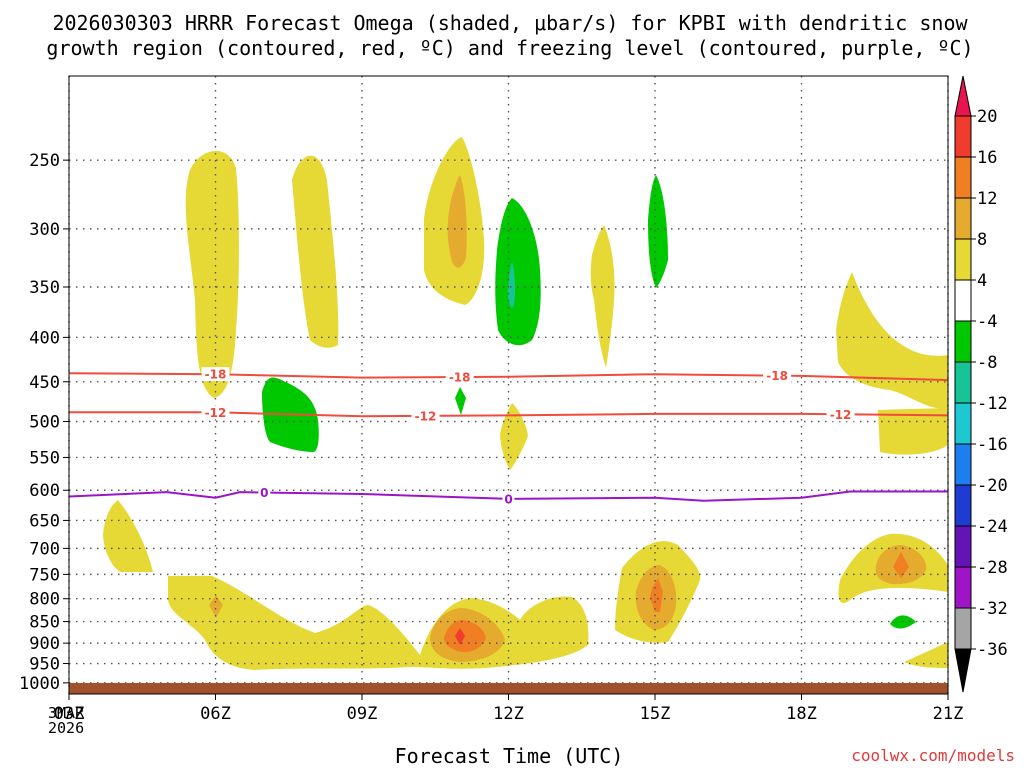 The width and height of the screenshot is (1024, 768). I want to click on x-tick-label: 12Z, so click(508, 714).